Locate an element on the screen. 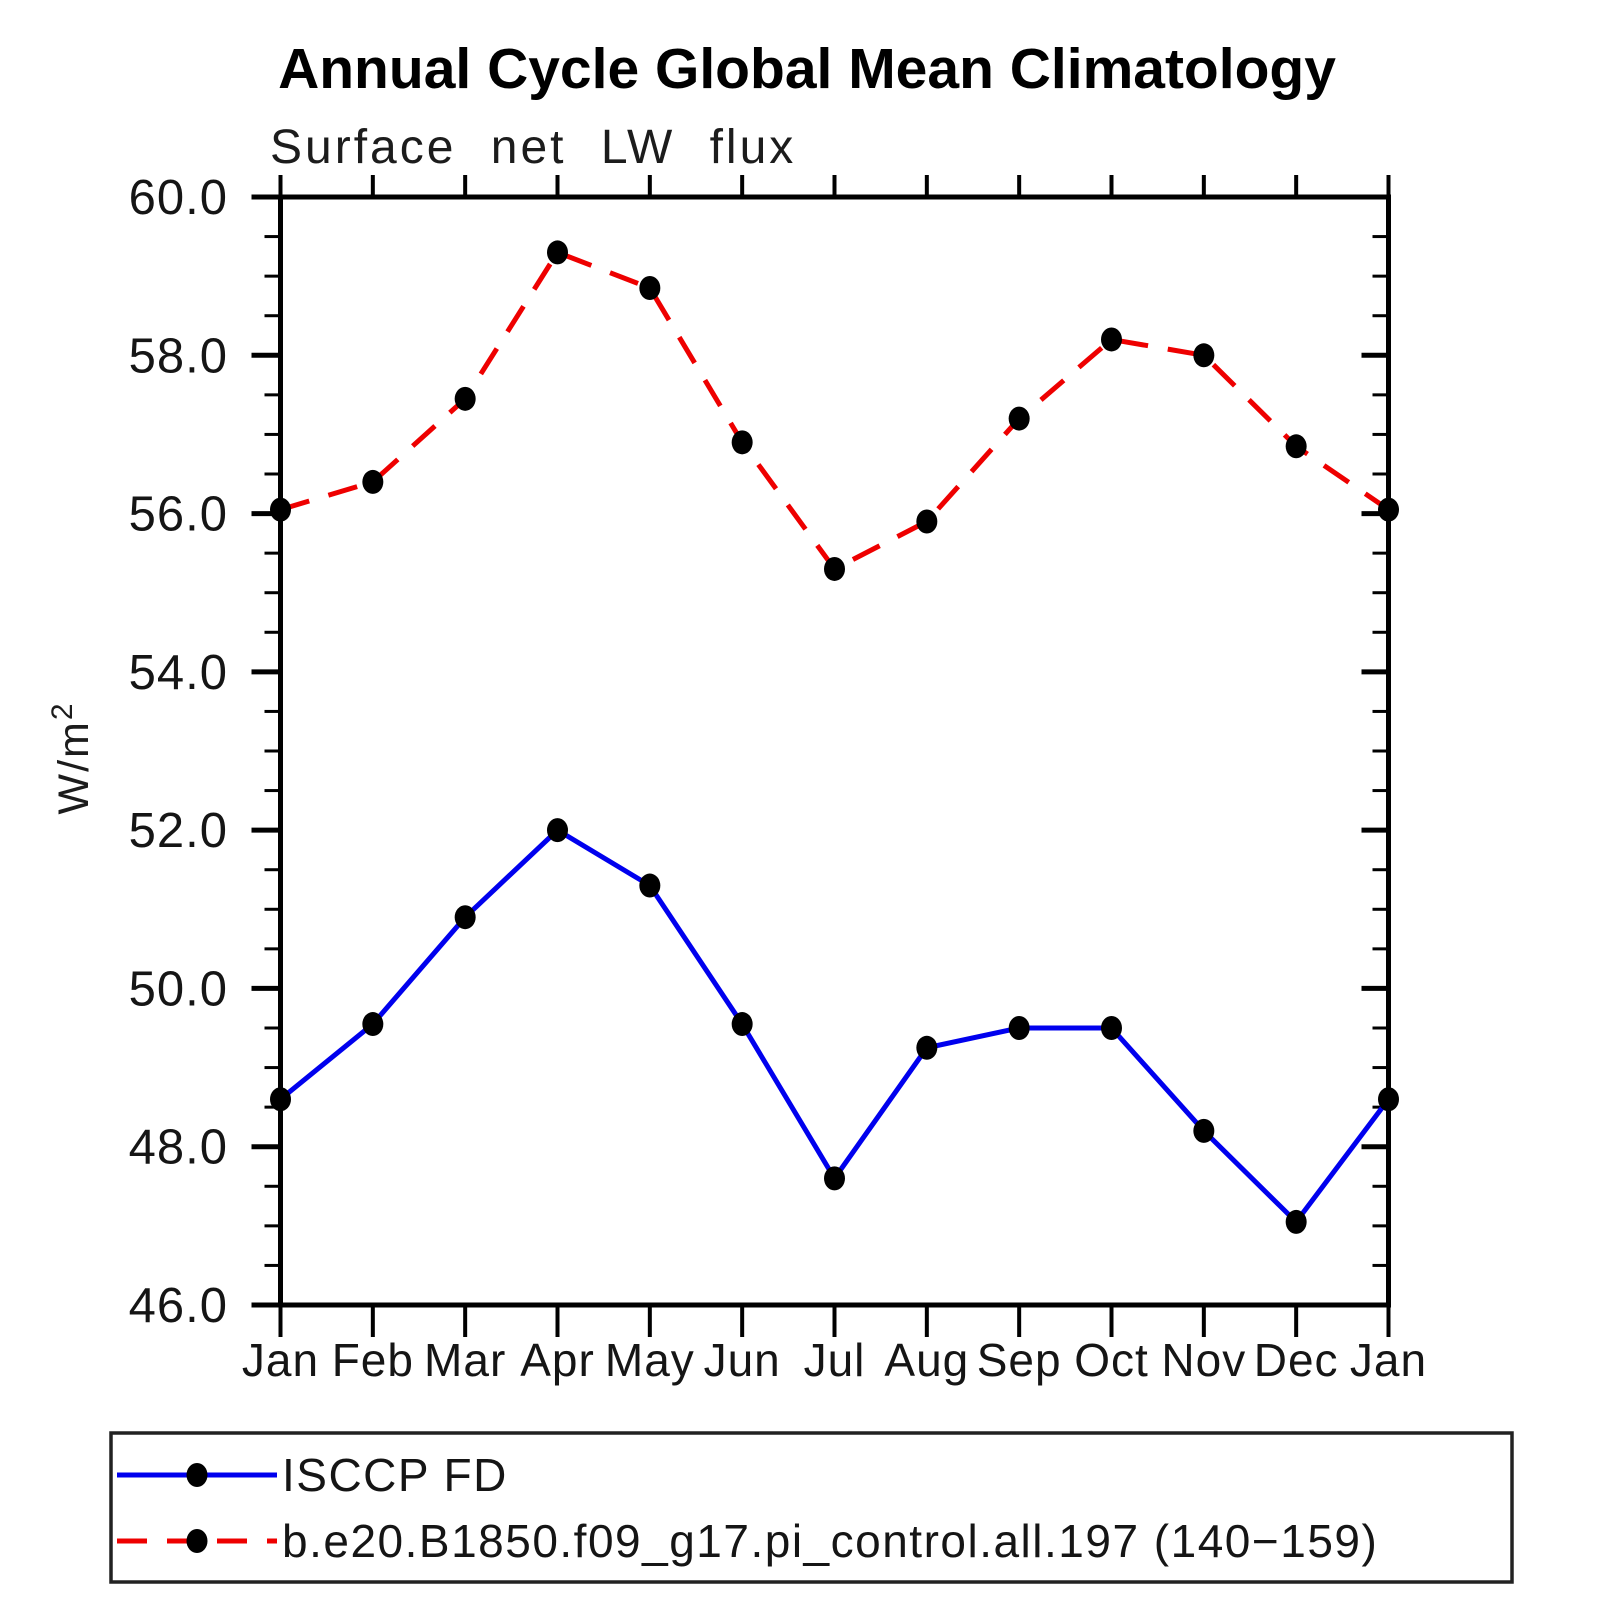  x-tick-label: Jul is located at coordinates (835, 1360).